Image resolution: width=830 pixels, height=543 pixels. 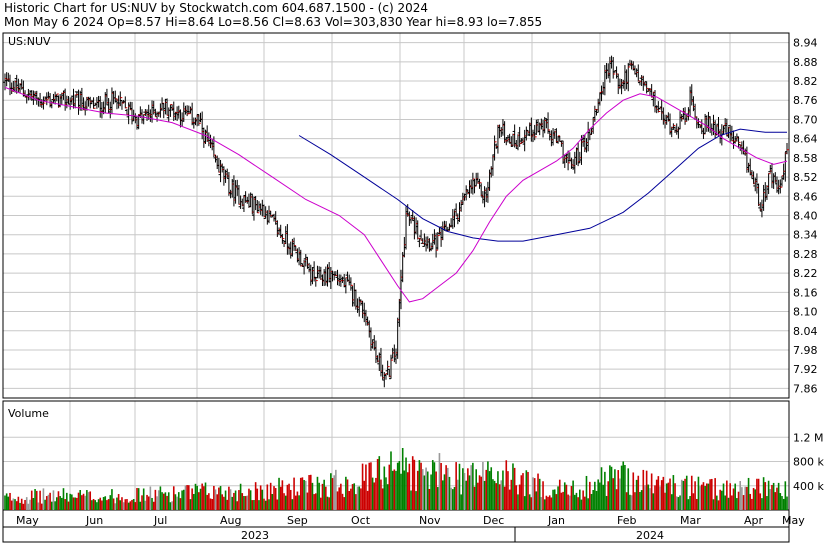 I want to click on price-tick-label: 8.46, so click(x=805, y=196).